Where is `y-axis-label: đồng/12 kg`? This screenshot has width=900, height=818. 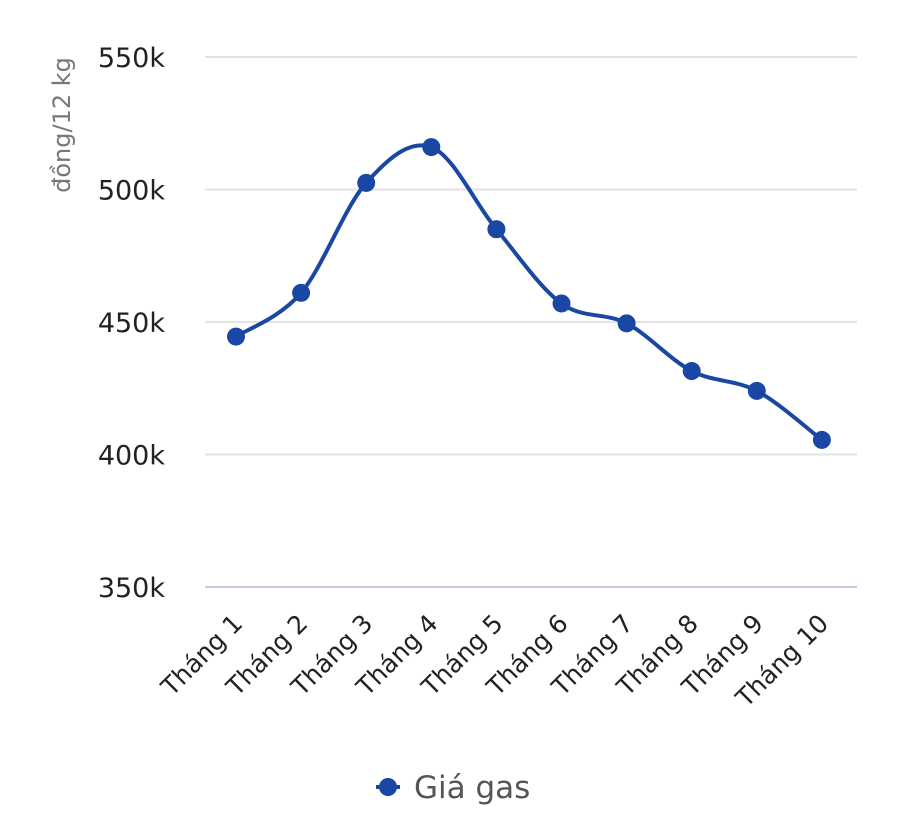 y-axis-label: đồng/12 kg is located at coordinates (62, 125).